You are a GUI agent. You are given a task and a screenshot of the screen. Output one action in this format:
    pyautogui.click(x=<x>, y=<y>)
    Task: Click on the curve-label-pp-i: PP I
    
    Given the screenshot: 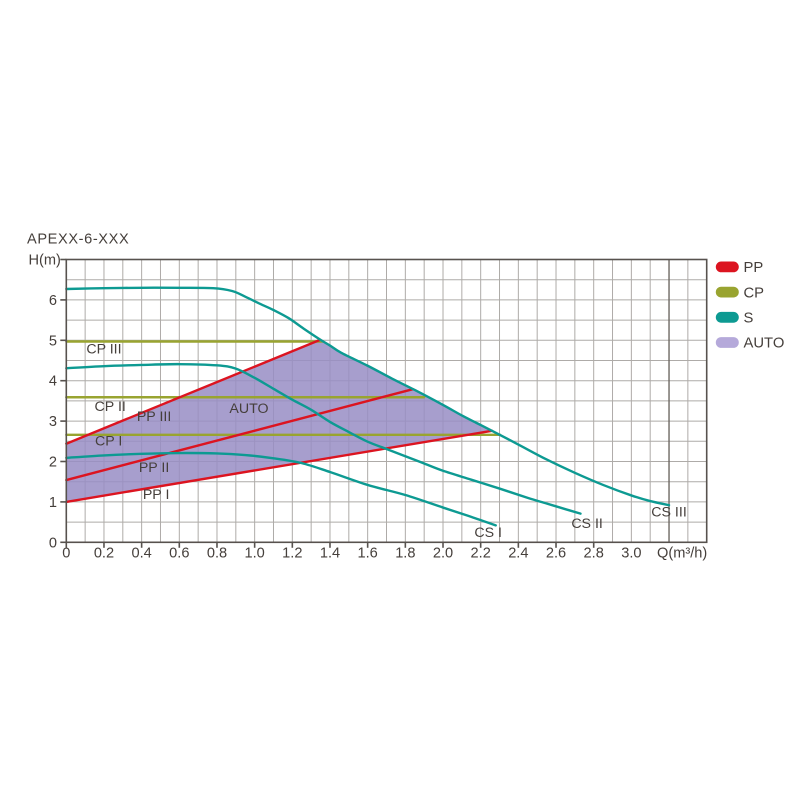 What is the action you would take?
    pyautogui.click(x=156, y=495)
    